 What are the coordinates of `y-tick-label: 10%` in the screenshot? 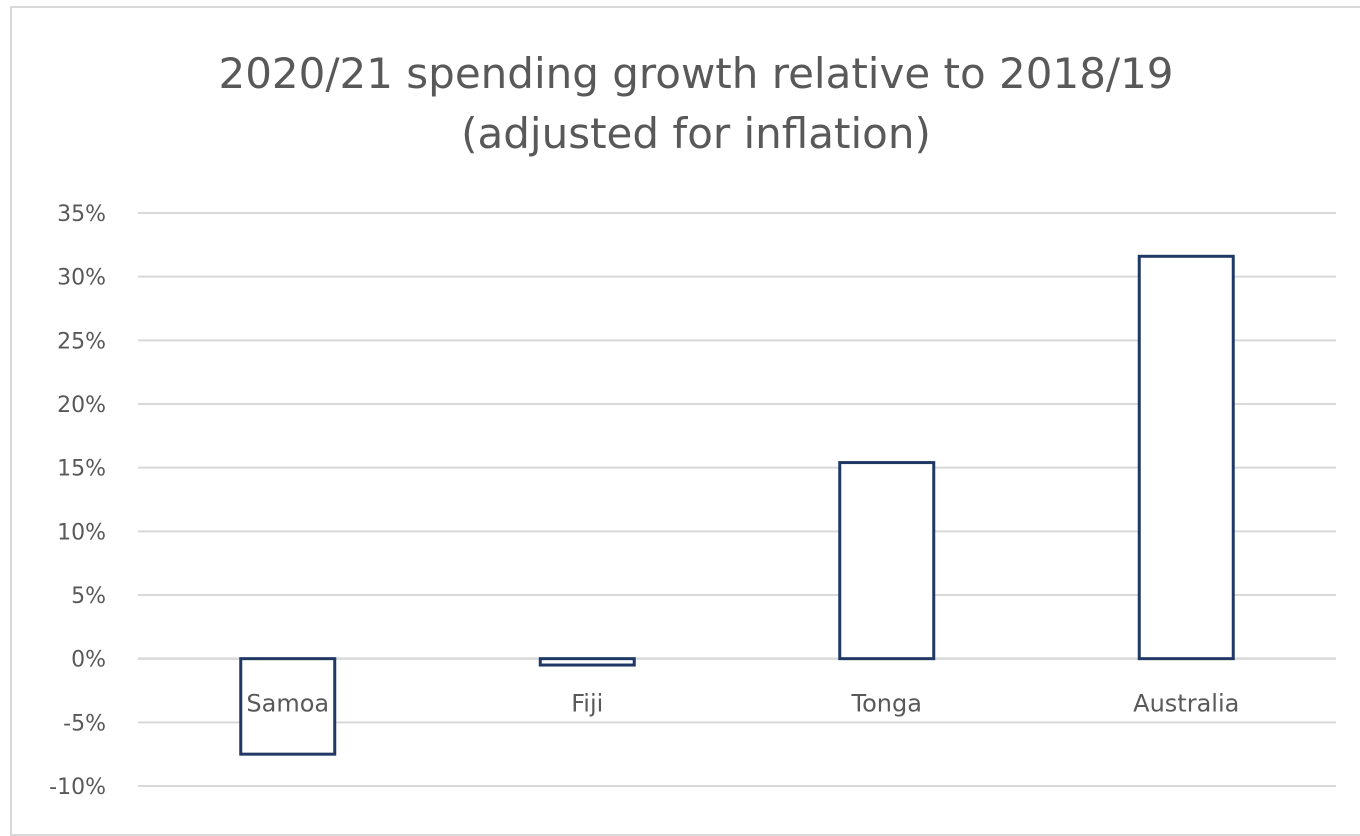 It's located at (81, 532).